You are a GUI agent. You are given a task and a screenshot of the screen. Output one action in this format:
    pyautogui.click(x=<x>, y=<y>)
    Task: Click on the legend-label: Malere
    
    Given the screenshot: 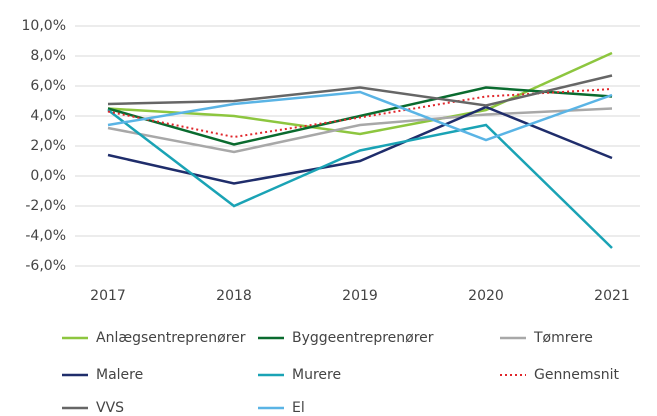 What is the action you would take?
    pyautogui.click(x=119, y=375)
    